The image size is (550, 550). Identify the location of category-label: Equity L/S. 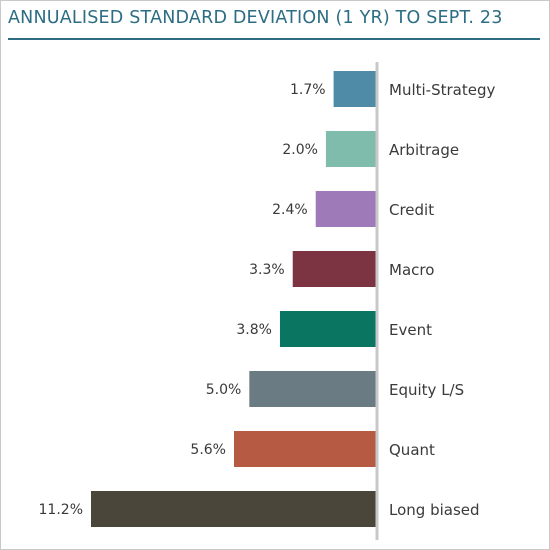
(426, 390).